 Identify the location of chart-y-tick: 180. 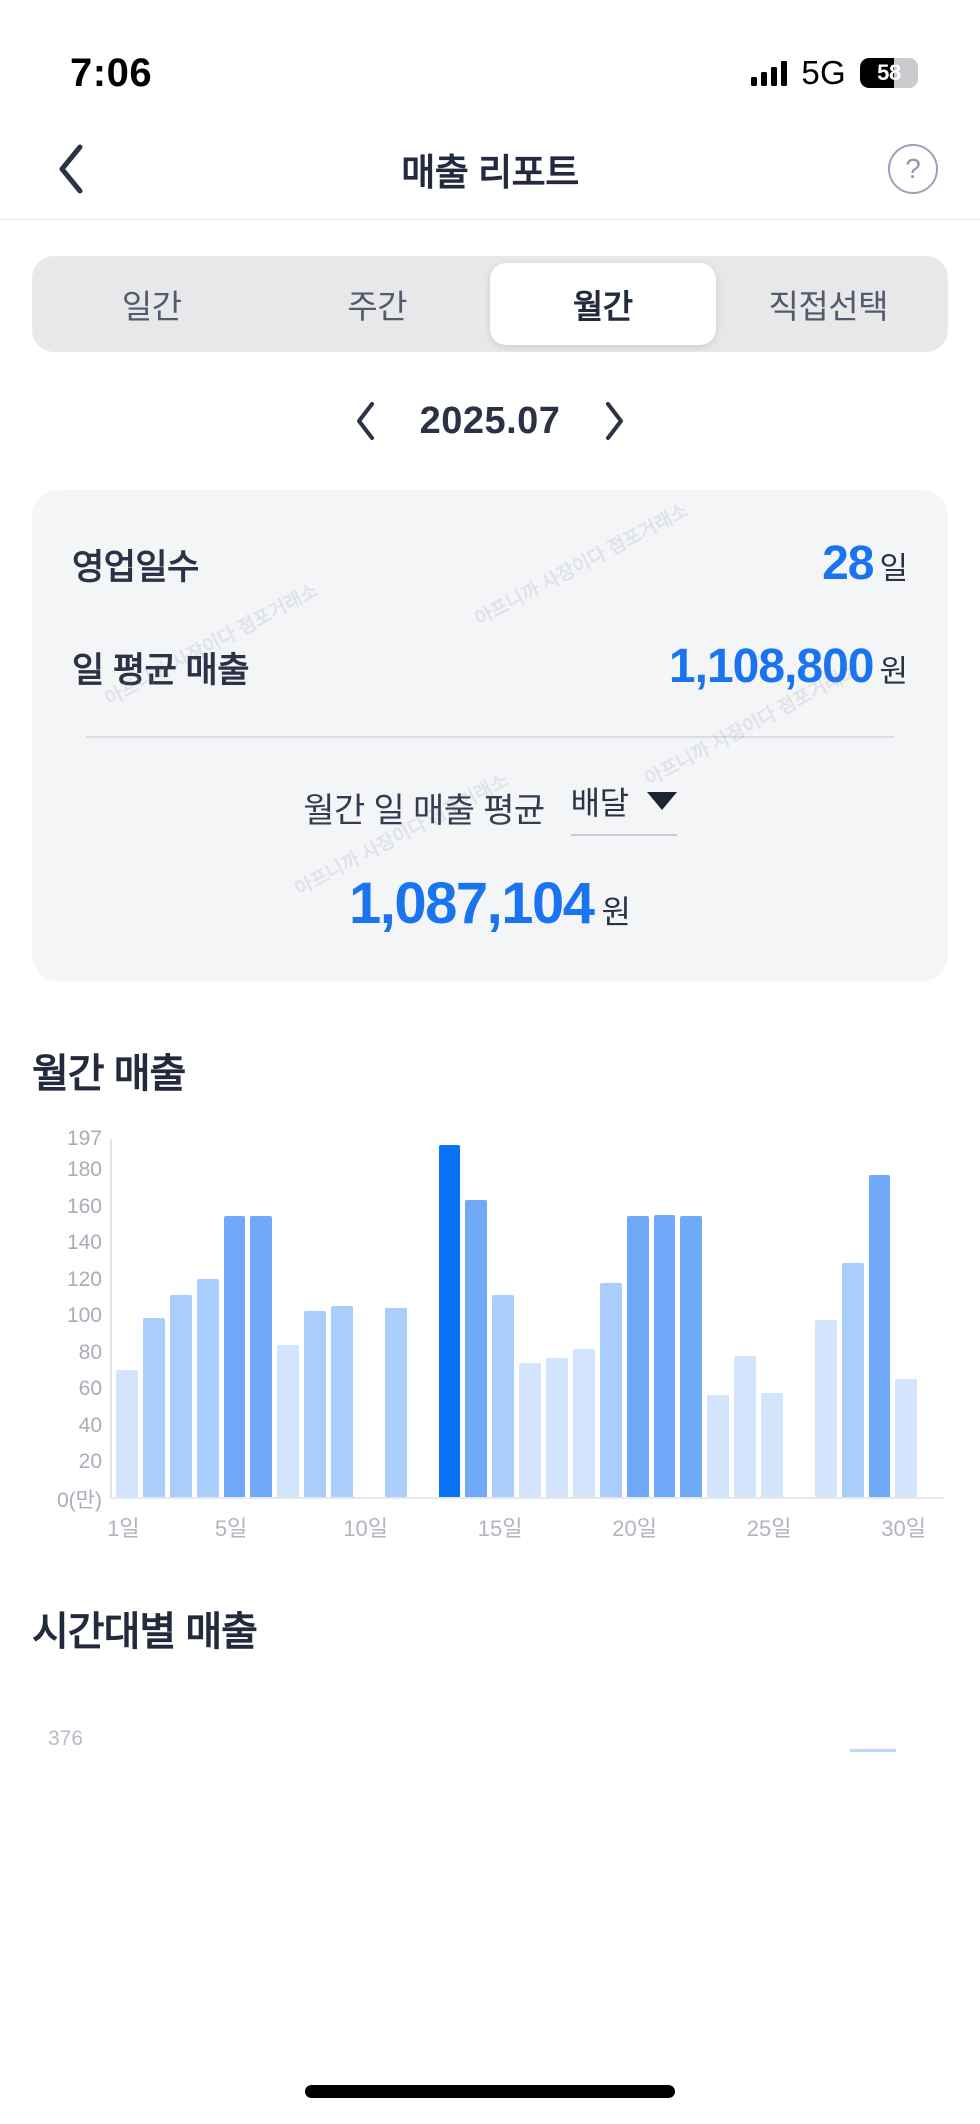
(84, 1170).